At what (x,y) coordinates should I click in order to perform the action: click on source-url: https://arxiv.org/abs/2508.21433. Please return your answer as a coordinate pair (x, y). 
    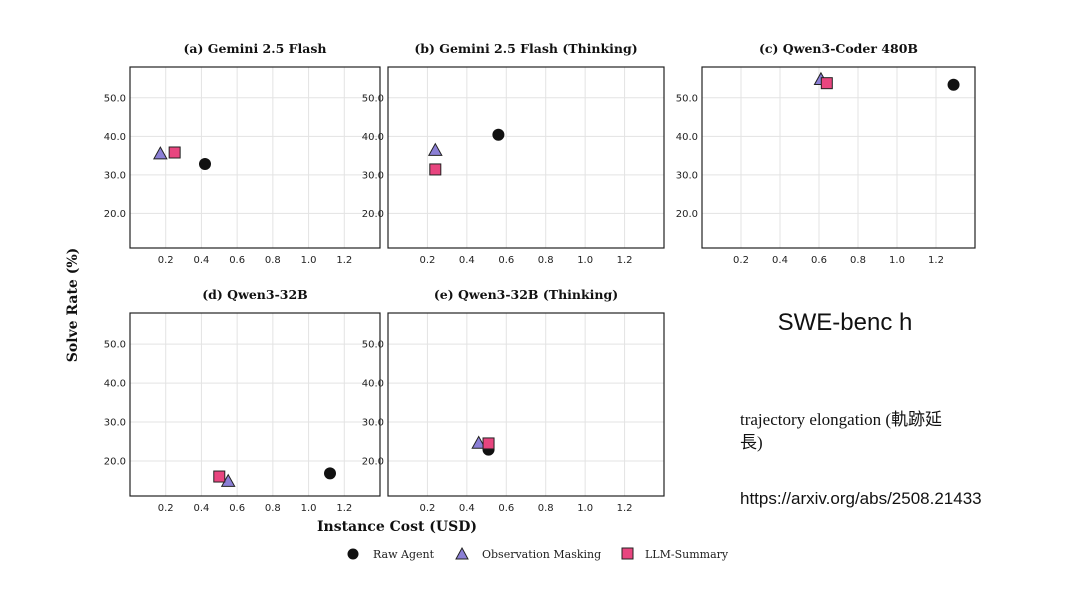
    Looking at the image, I should click on (861, 498).